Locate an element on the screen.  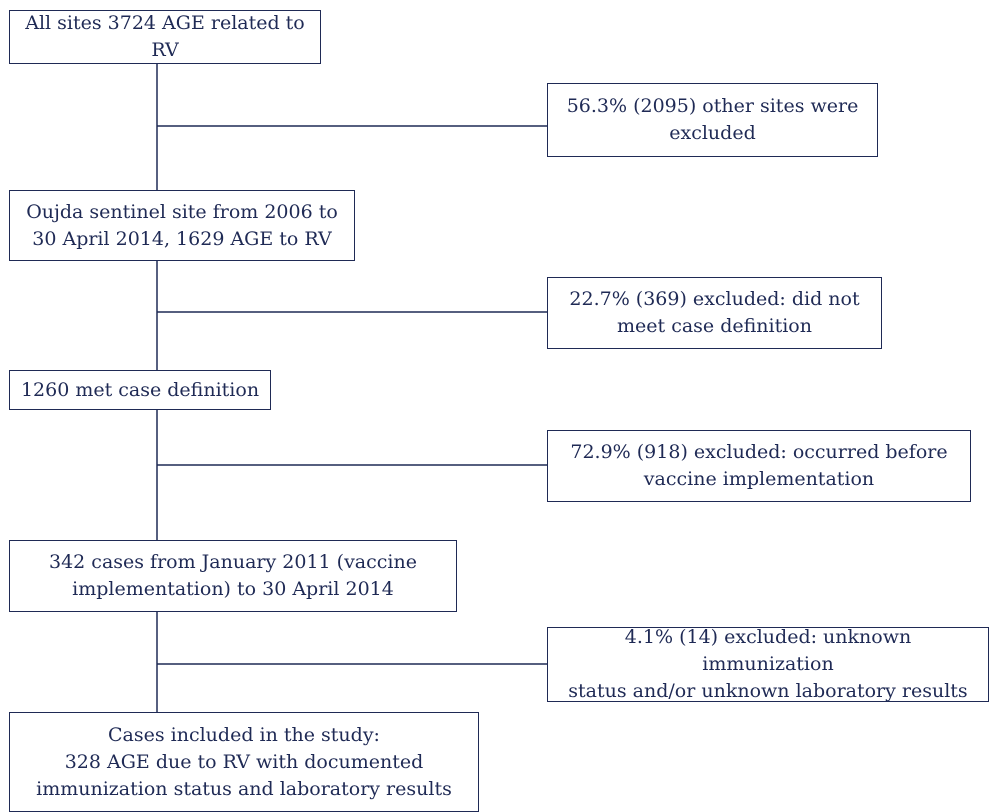
exclusion-text: 22.7% (369) excluded: did not is located at coordinates (714, 299).